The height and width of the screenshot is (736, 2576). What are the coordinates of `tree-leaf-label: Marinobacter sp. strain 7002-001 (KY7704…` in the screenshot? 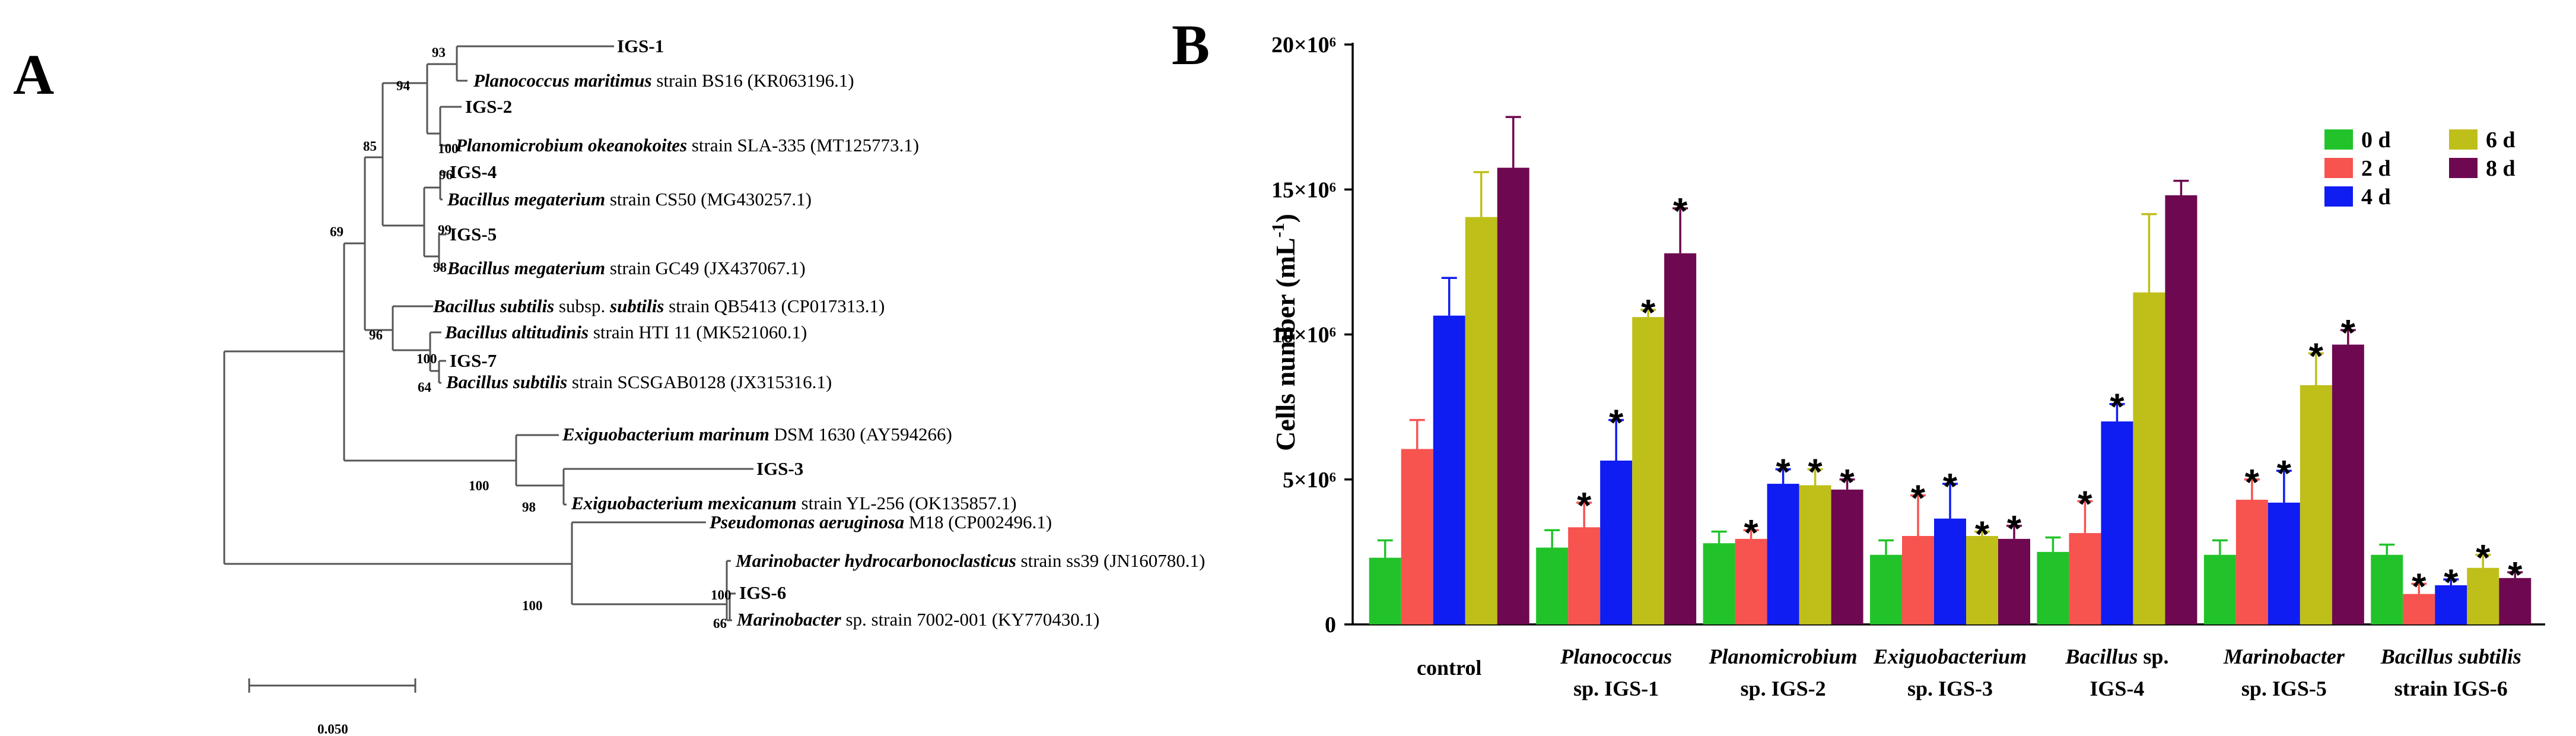 It's located at (917, 619).